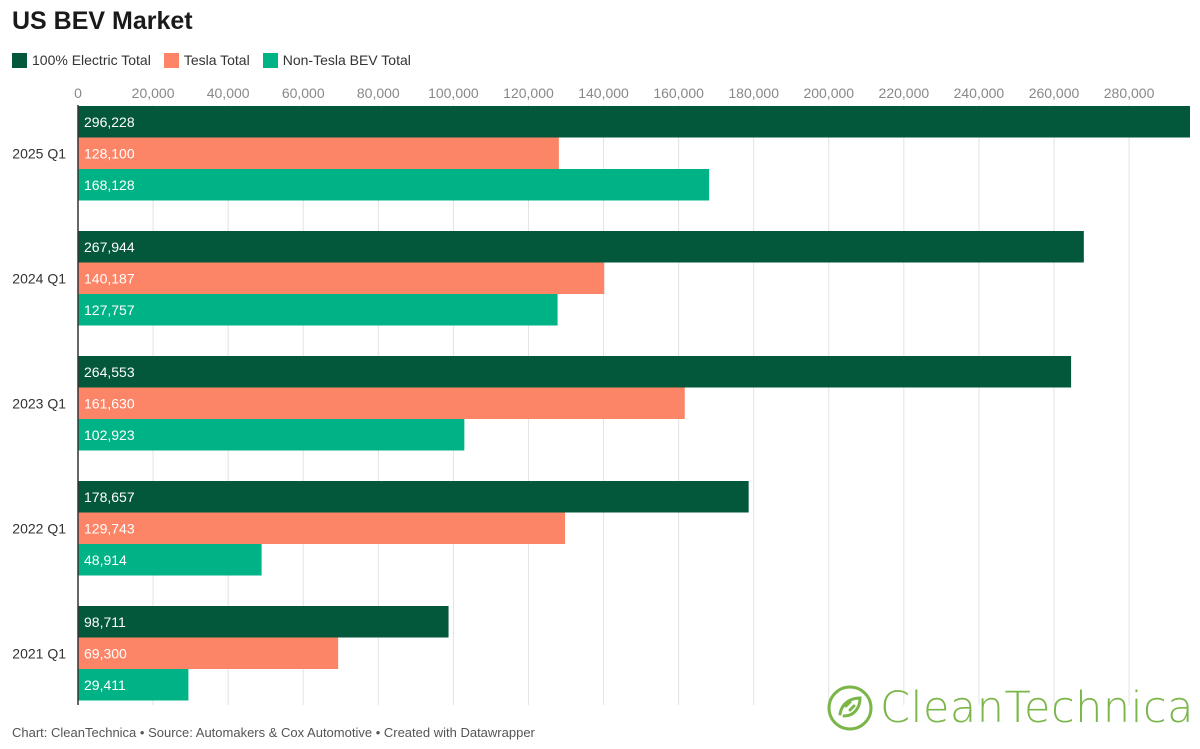 This screenshot has height=749, width=1200. What do you see at coordinates (1129, 93) in the screenshot?
I see `x-tick-label: 280,000` at bounding box center [1129, 93].